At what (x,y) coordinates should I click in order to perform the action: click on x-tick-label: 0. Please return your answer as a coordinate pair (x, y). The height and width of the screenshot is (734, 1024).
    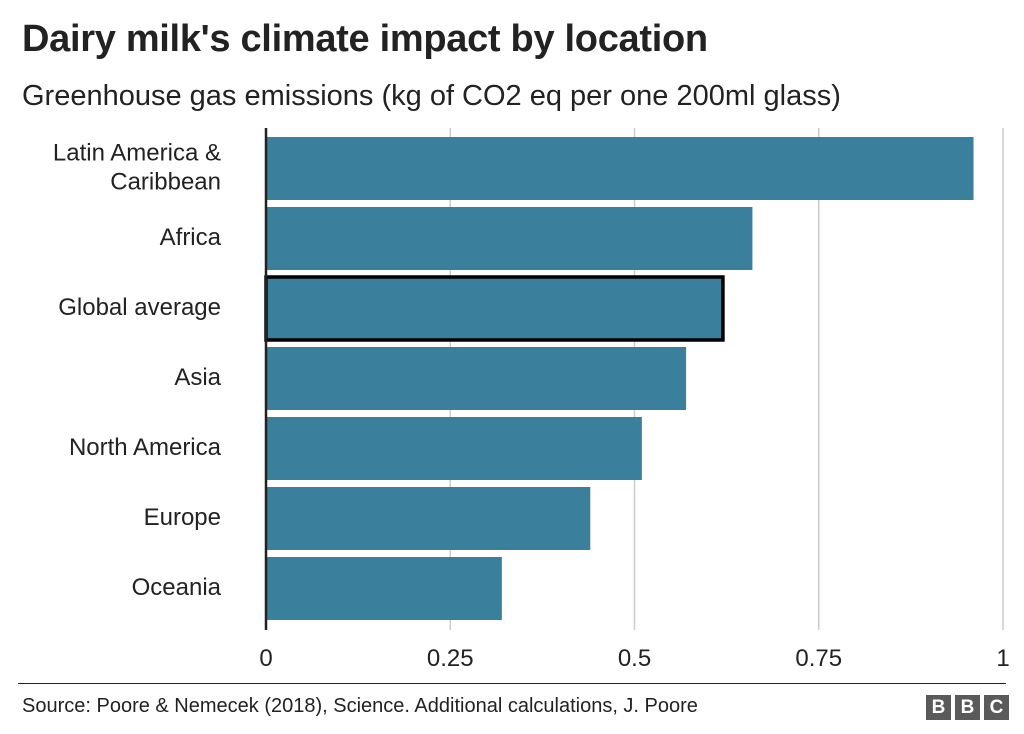
    Looking at the image, I should click on (265, 658).